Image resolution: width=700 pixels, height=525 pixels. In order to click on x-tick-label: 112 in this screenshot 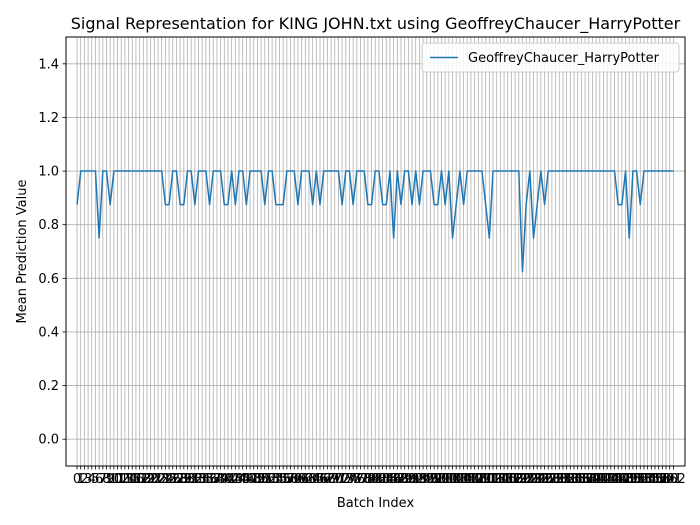, I will do `click(489, 479)`.